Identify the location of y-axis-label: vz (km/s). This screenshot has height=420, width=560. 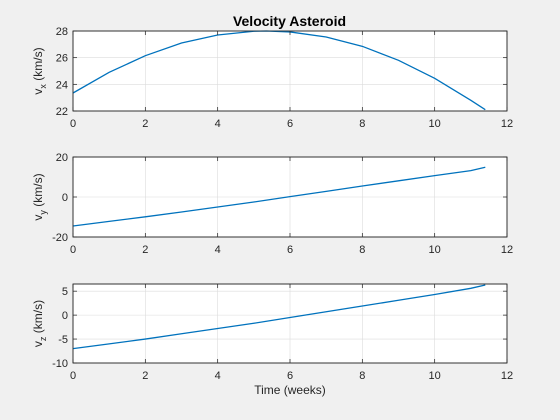
(39, 323).